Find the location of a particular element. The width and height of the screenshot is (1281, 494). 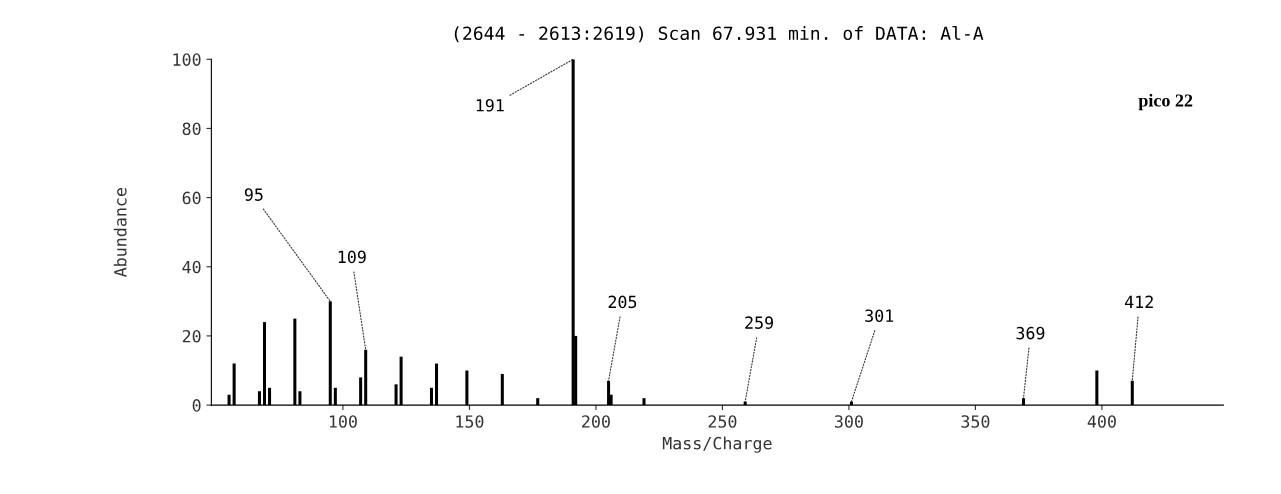

x-tick-label: 300 is located at coordinates (848, 421).